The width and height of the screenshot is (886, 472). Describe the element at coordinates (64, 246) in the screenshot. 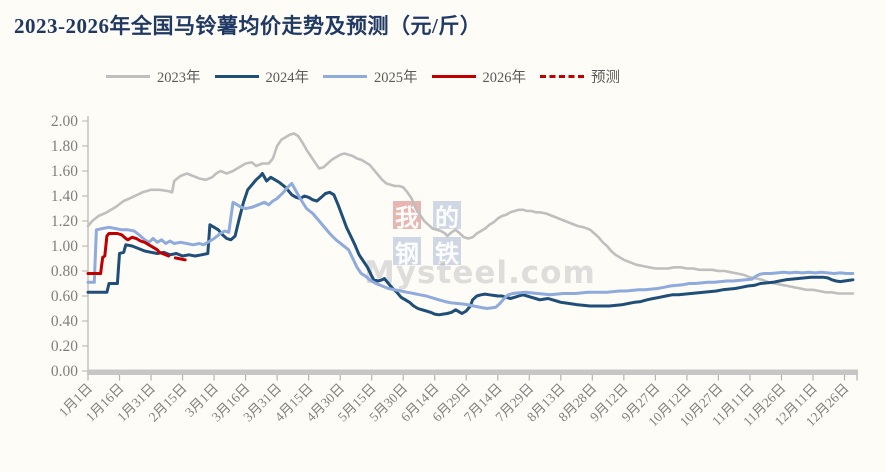

I see `y-tick-label: 1.00` at that location.